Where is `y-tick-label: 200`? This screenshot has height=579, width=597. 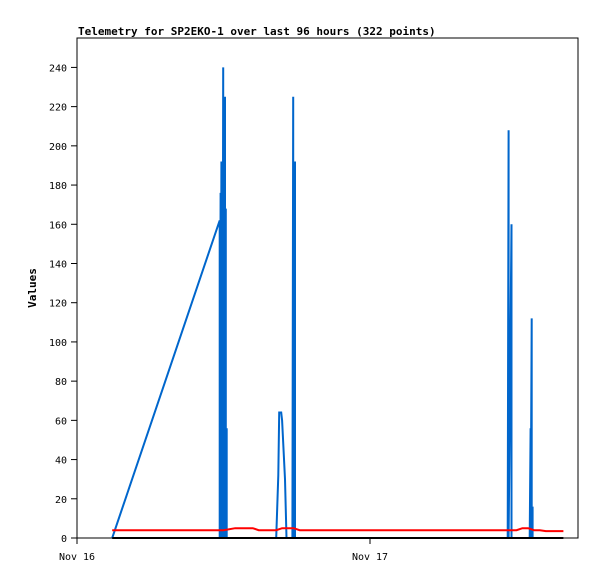
y-tick-label: 200 is located at coordinates (58, 147).